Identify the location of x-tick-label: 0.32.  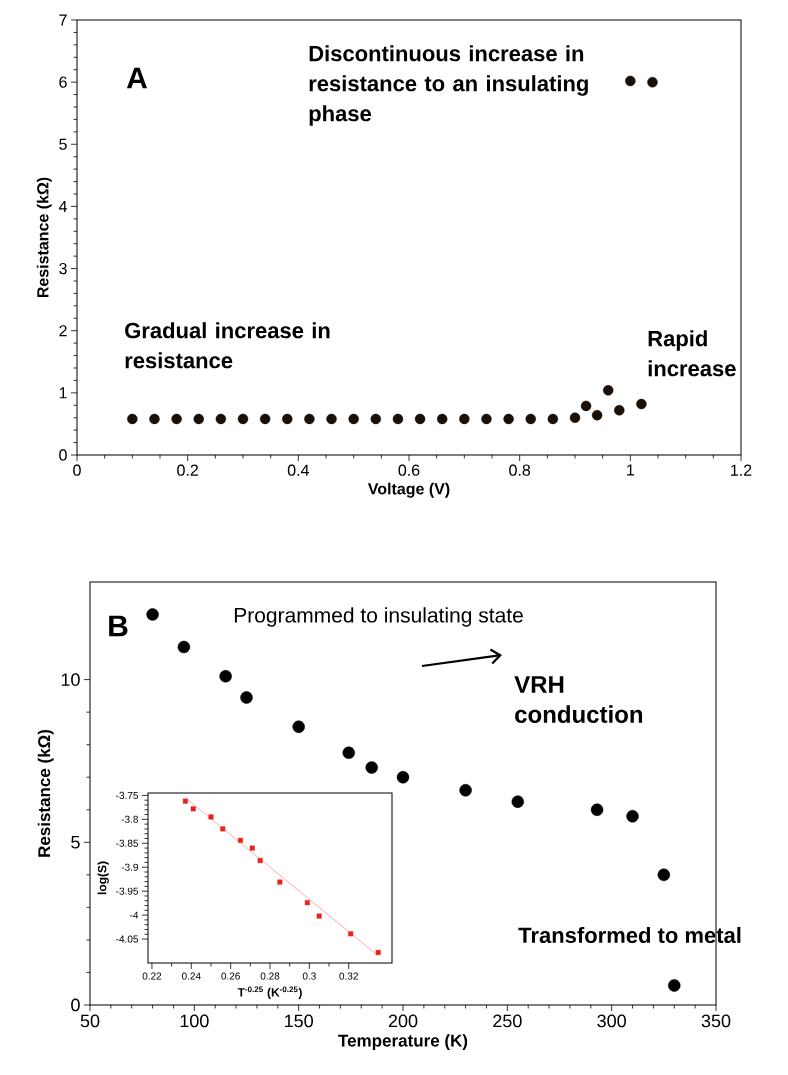
(348, 976).